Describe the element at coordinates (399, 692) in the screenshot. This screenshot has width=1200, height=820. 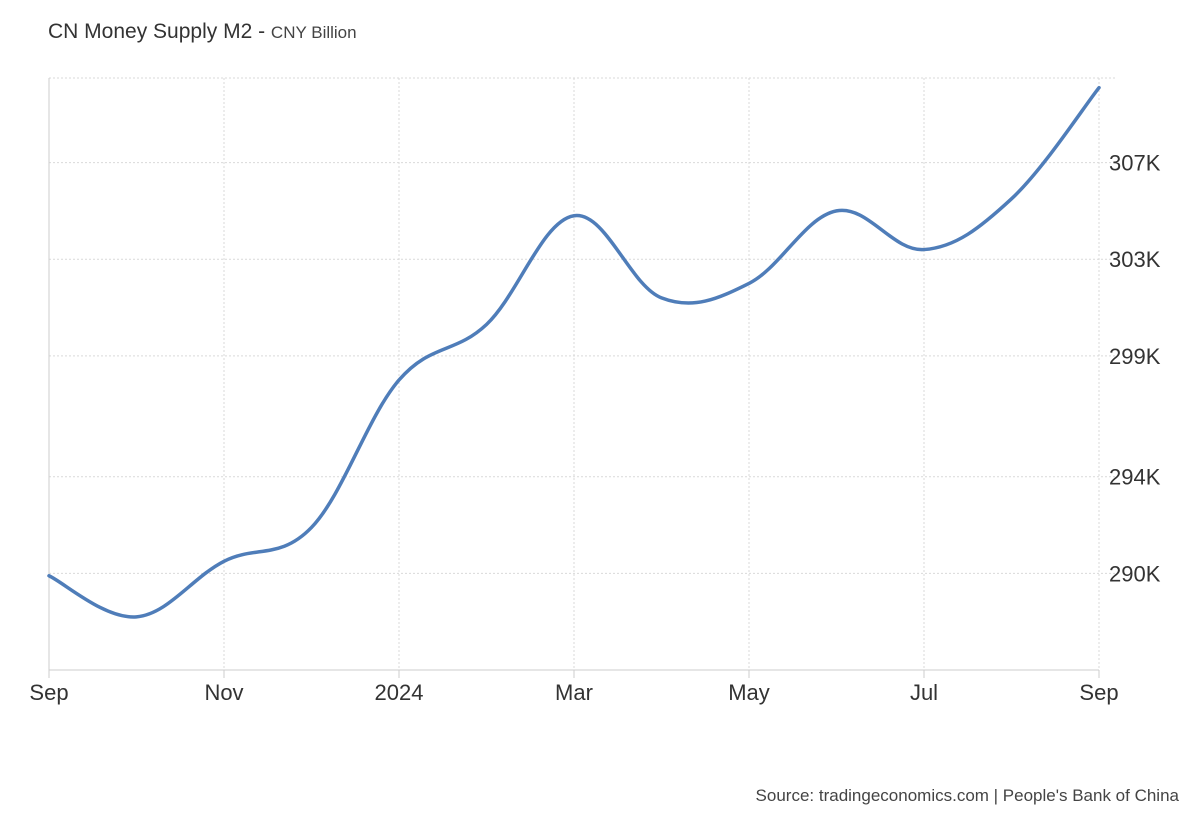
I see `x-tick-label: 2024` at that location.